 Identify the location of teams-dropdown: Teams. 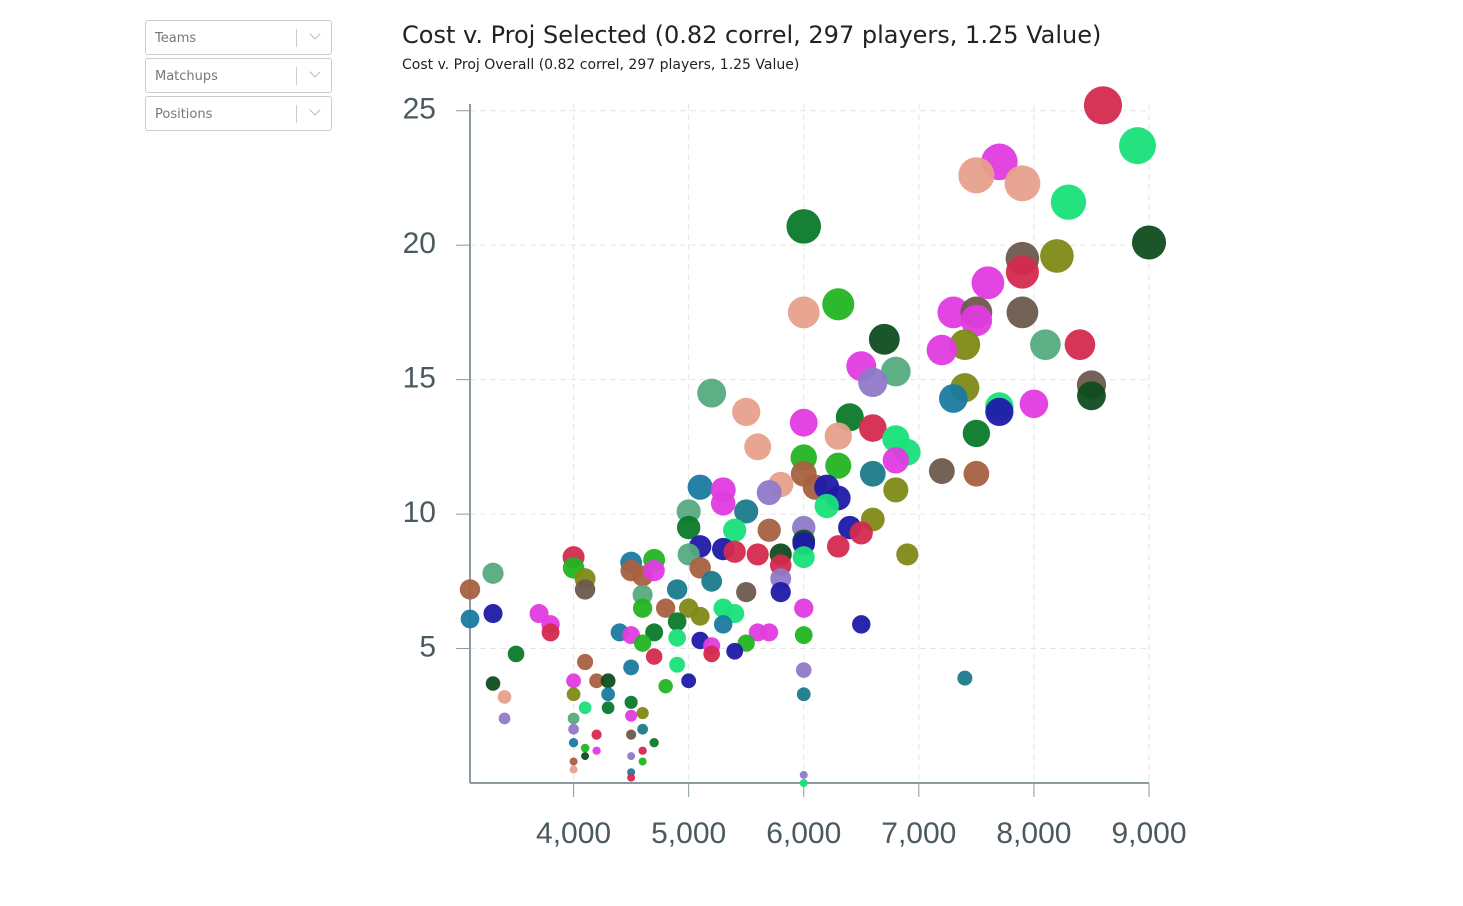
(238, 37).